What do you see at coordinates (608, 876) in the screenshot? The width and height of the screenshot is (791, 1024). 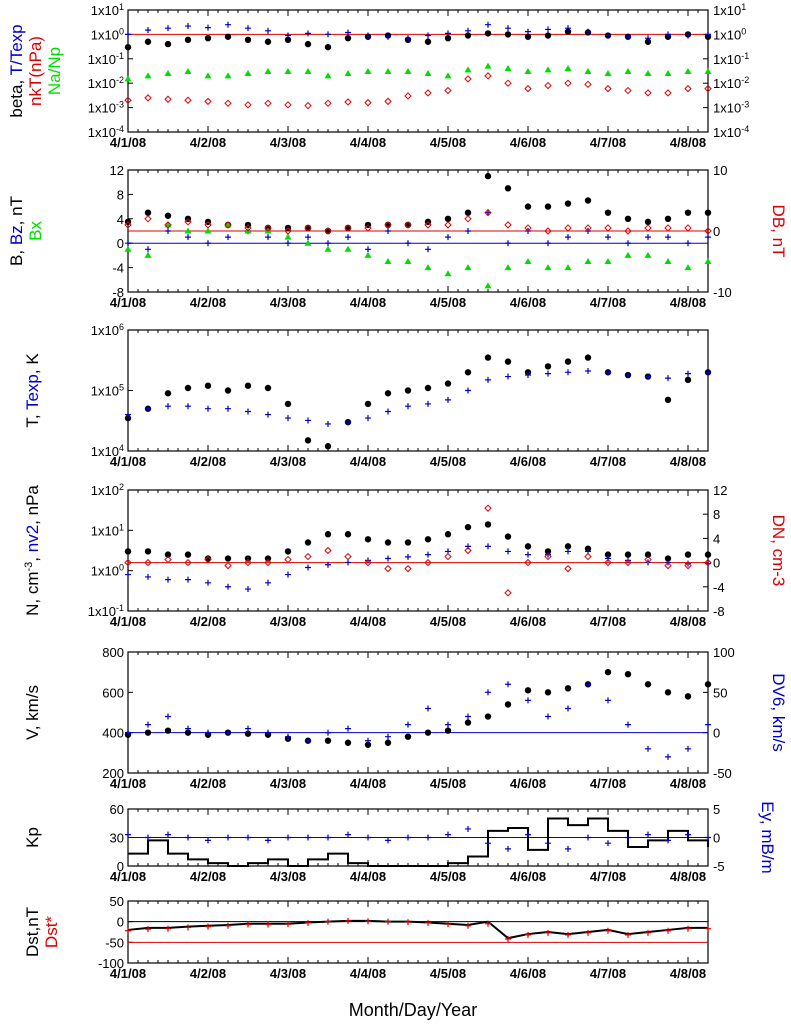 I see `x-tick-label: 4/7/08` at bounding box center [608, 876].